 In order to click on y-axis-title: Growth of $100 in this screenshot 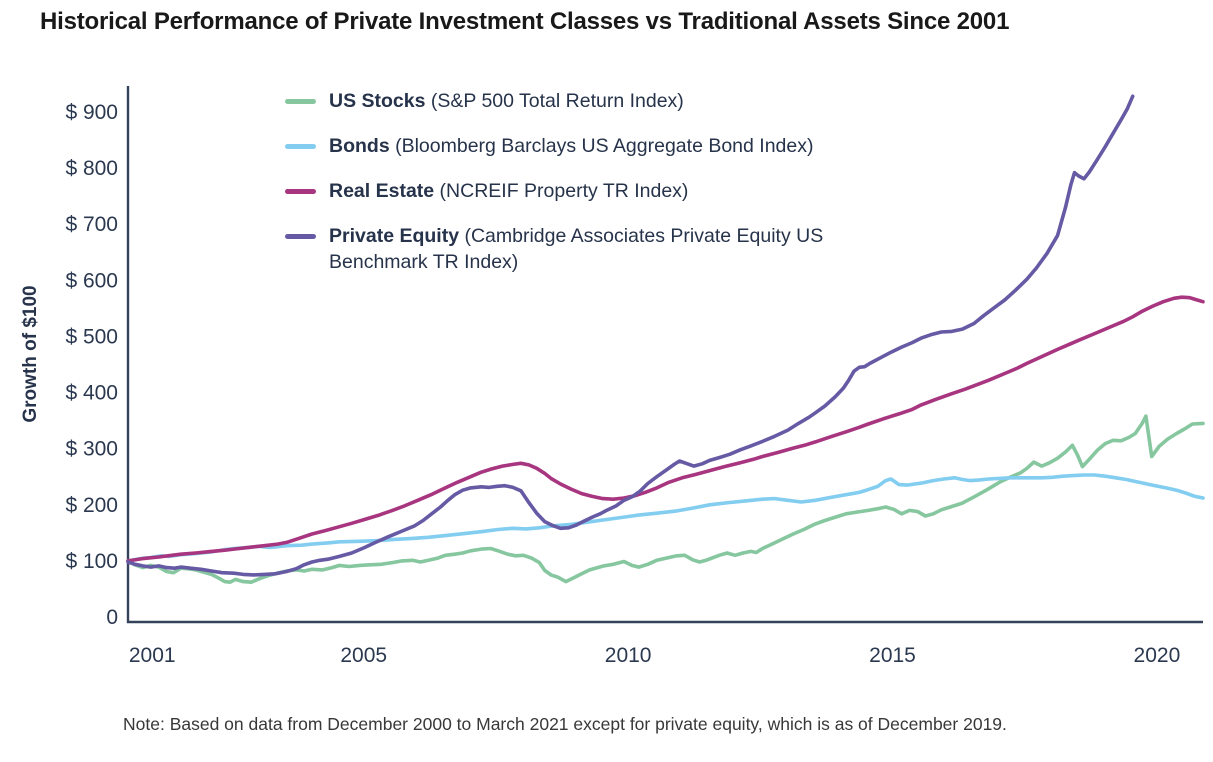, I will do `click(30, 353)`.